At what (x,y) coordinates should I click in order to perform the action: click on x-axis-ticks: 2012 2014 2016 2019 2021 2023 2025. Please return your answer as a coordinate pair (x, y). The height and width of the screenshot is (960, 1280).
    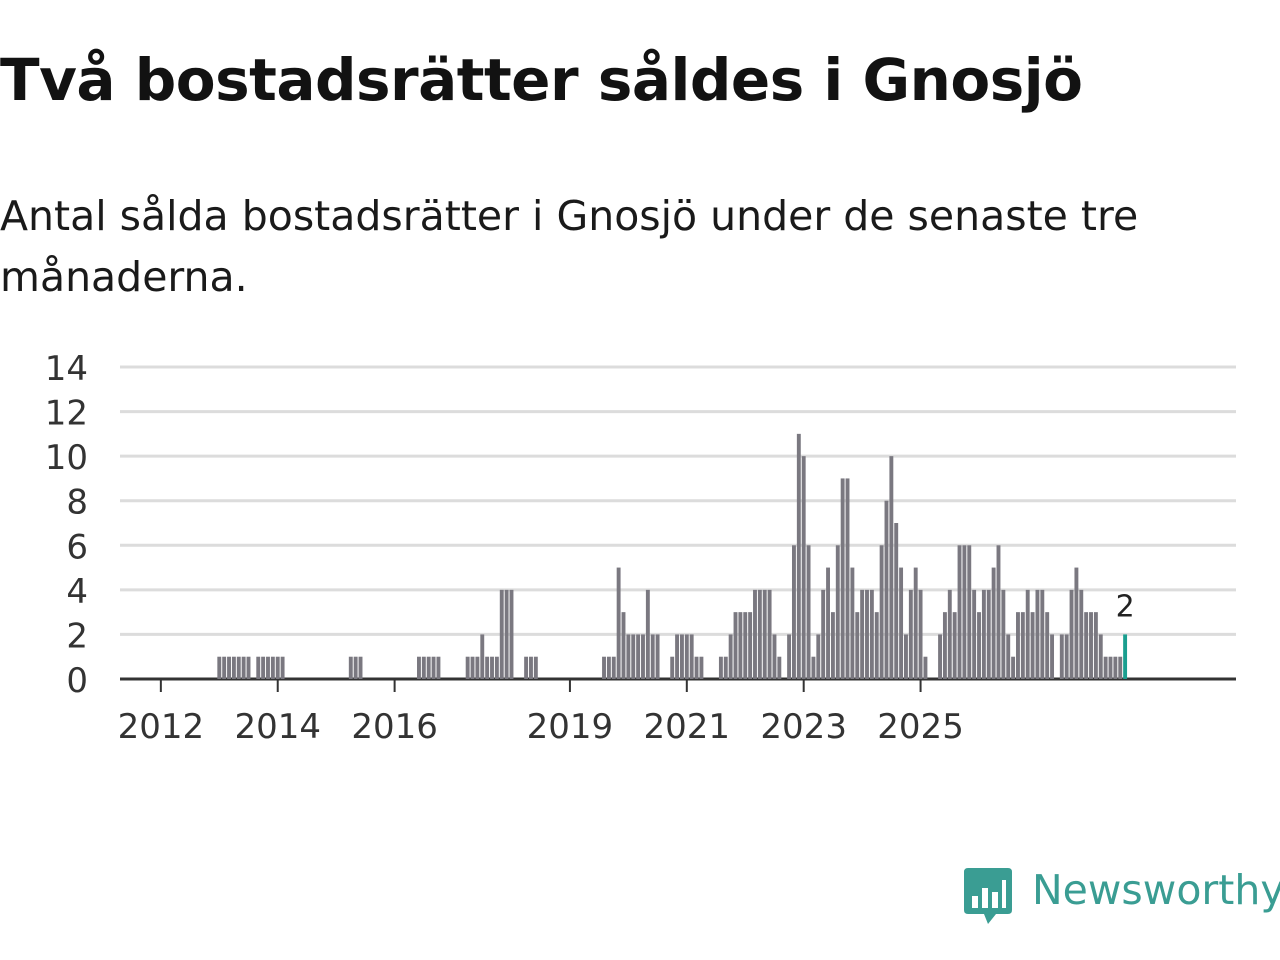
    Looking at the image, I should click on (541, 713).